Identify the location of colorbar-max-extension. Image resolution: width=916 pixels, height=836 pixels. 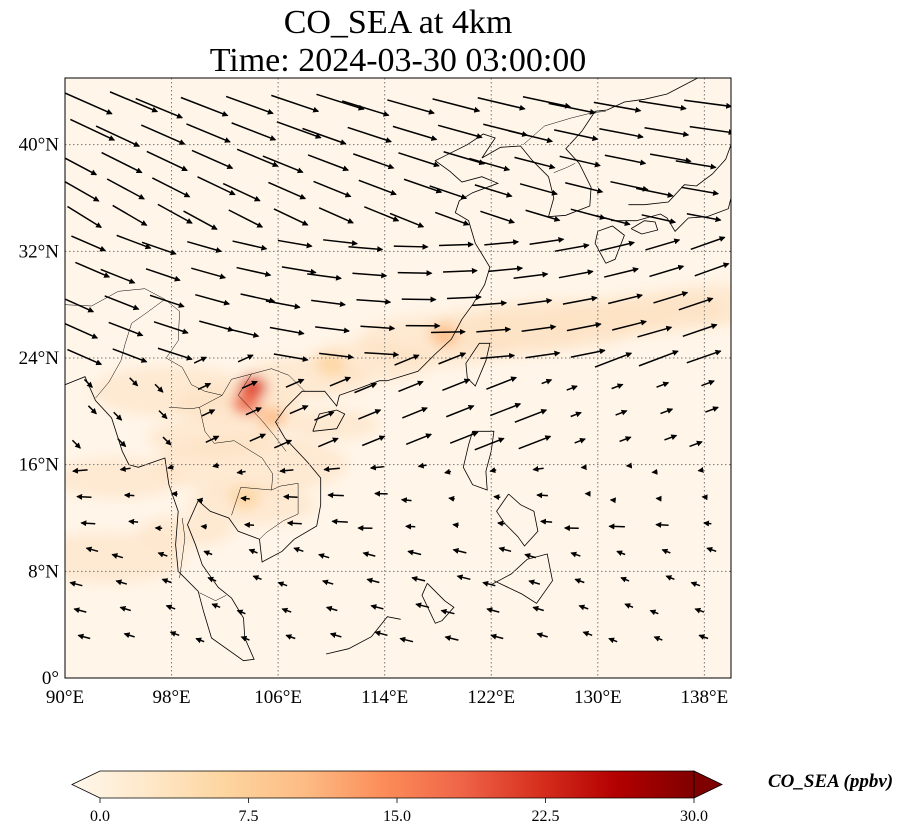
(708, 784).